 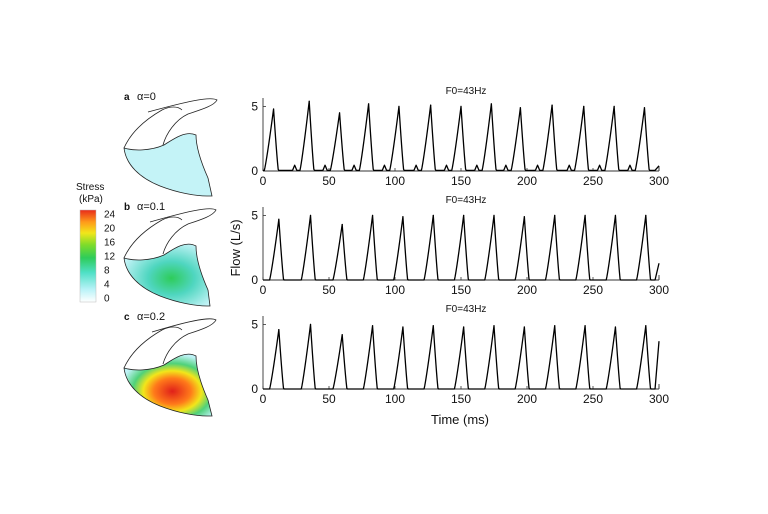 What do you see at coordinates (110, 215) in the screenshot?
I see `colorbar-tick-label: 24` at bounding box center [110, 215].